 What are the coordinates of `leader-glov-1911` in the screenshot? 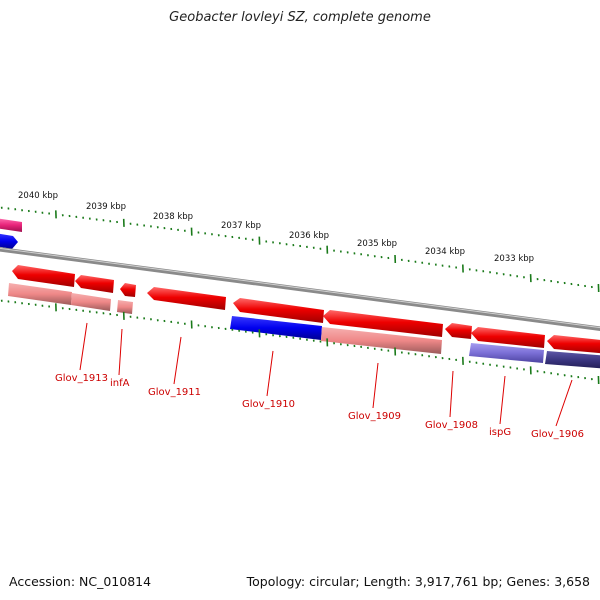 It's located at (177, 360).